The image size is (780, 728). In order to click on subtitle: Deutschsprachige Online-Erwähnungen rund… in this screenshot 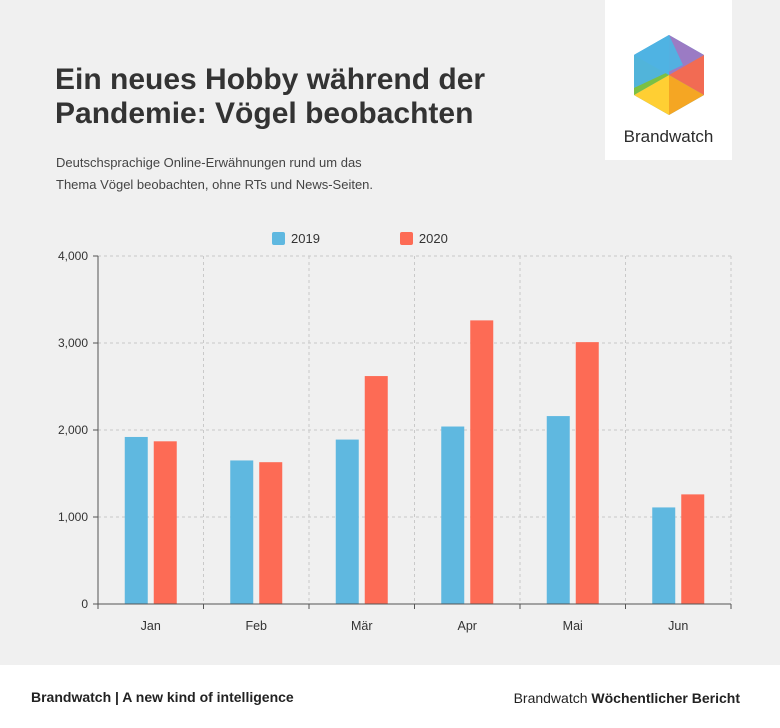, I will do `click(266, 174)`.